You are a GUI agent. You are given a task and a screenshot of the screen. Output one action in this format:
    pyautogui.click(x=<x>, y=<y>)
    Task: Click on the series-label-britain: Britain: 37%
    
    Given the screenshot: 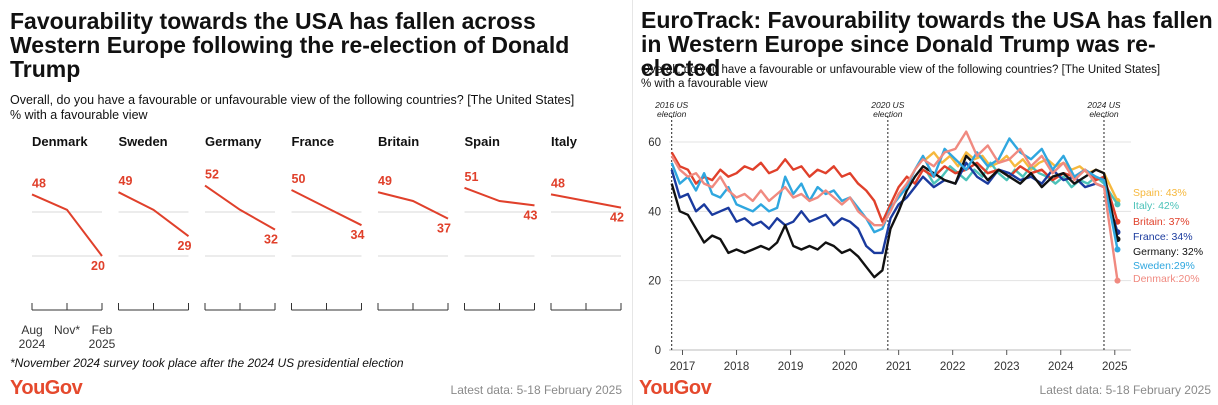 What is the action you would take?
    pyautogui.click(x=1161, y=222)
    